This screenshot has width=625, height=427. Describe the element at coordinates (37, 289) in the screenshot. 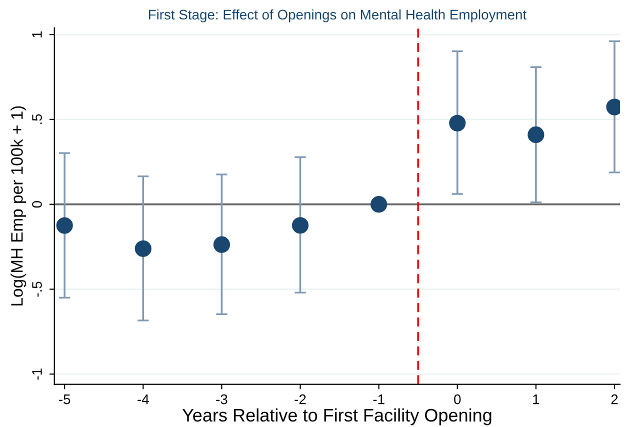

I see `y-tick-label: -.5` at that location.